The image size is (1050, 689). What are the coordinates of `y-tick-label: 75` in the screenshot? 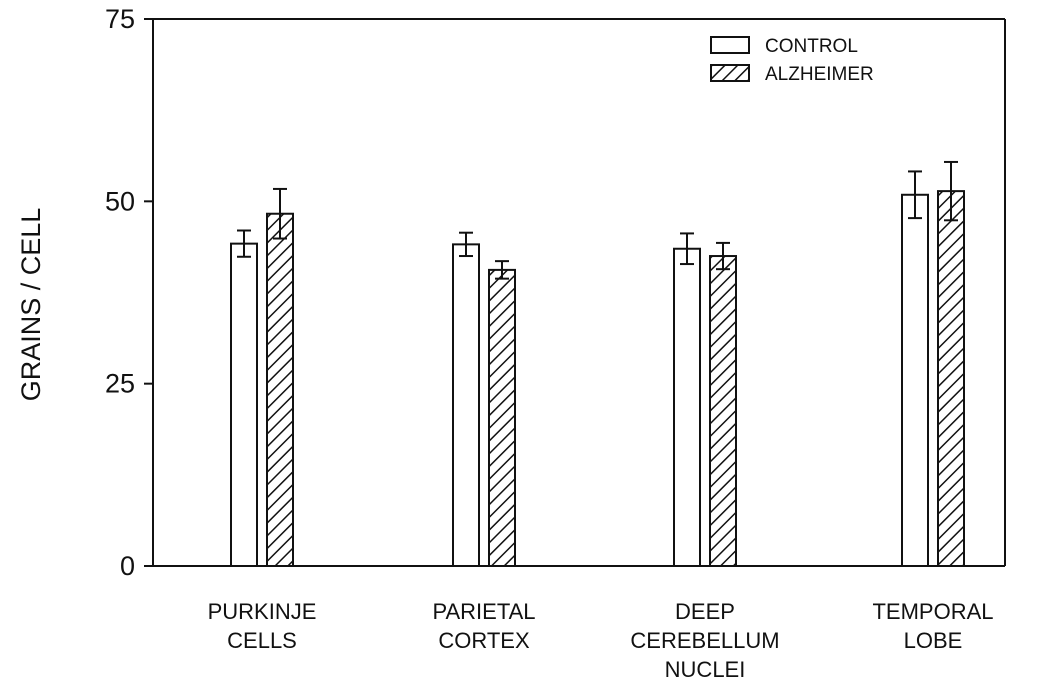 It's located at (120, 19).